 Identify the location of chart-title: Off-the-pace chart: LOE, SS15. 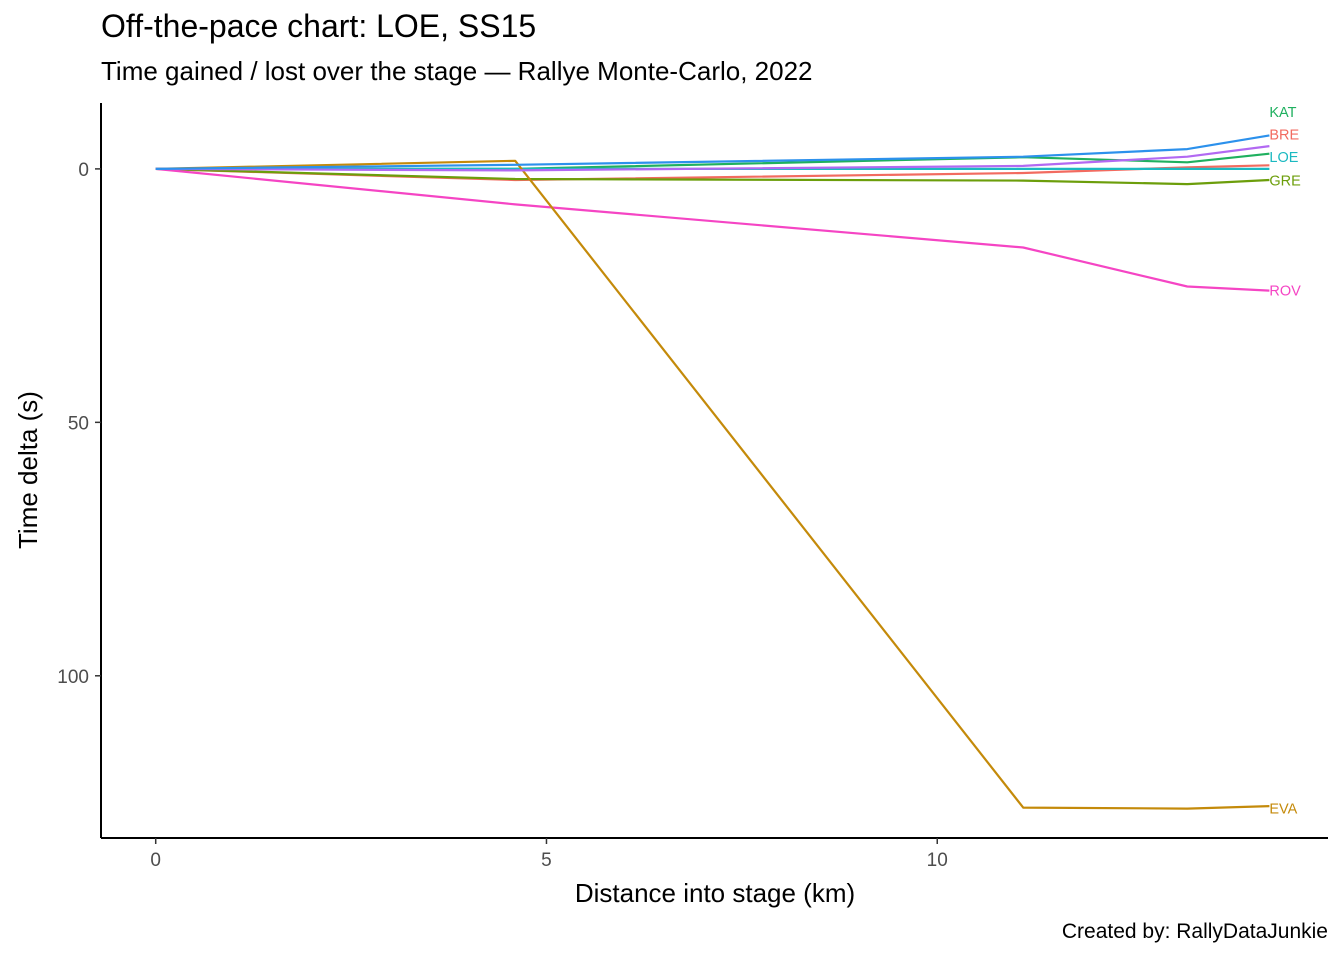
(319, 26).